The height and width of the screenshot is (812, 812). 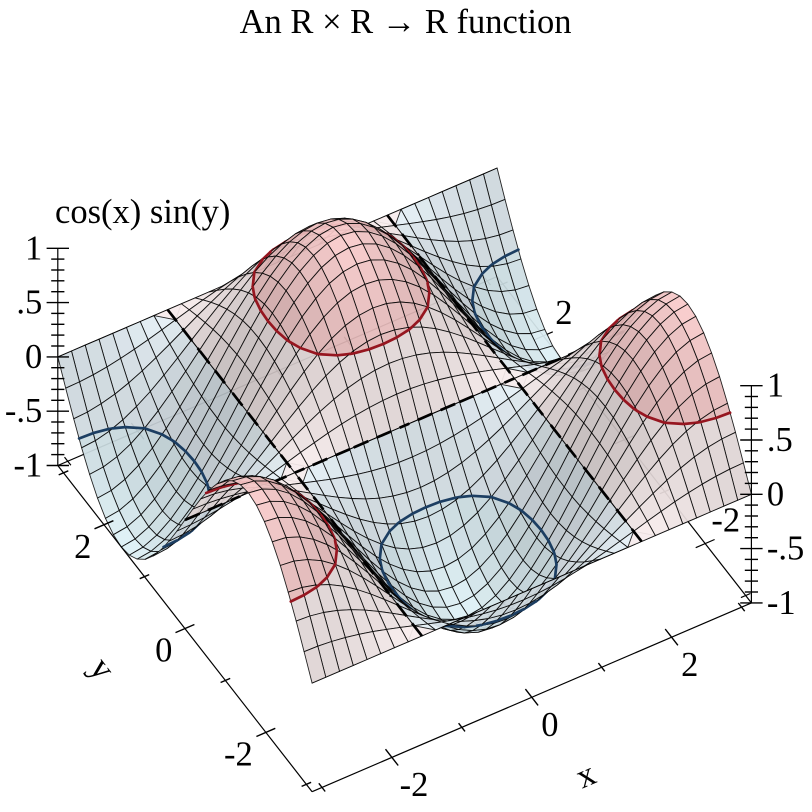 What do you see at coordinates (142, 212) in the screenshot?
I see `svg-text: cos(x) sin(y)` at bounding box center [142, 212].